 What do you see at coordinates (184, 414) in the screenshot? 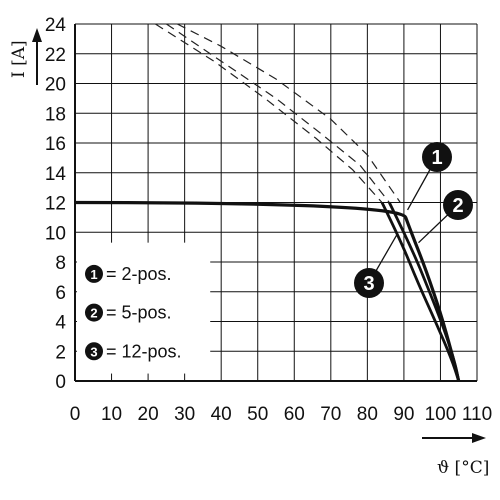
I see `x-tick-label: 30` at bounding box center [184, 414].